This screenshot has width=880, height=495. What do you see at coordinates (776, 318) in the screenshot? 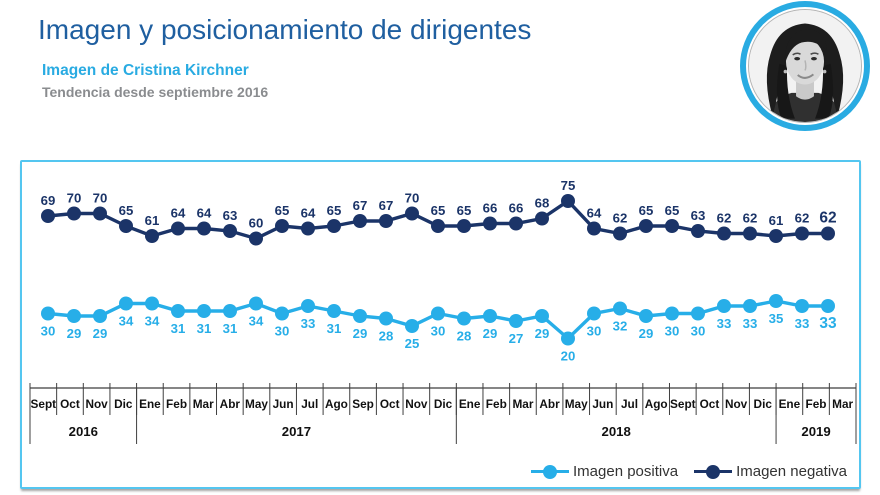
I see `svg-text: 35` at bounding box center [776, 318].